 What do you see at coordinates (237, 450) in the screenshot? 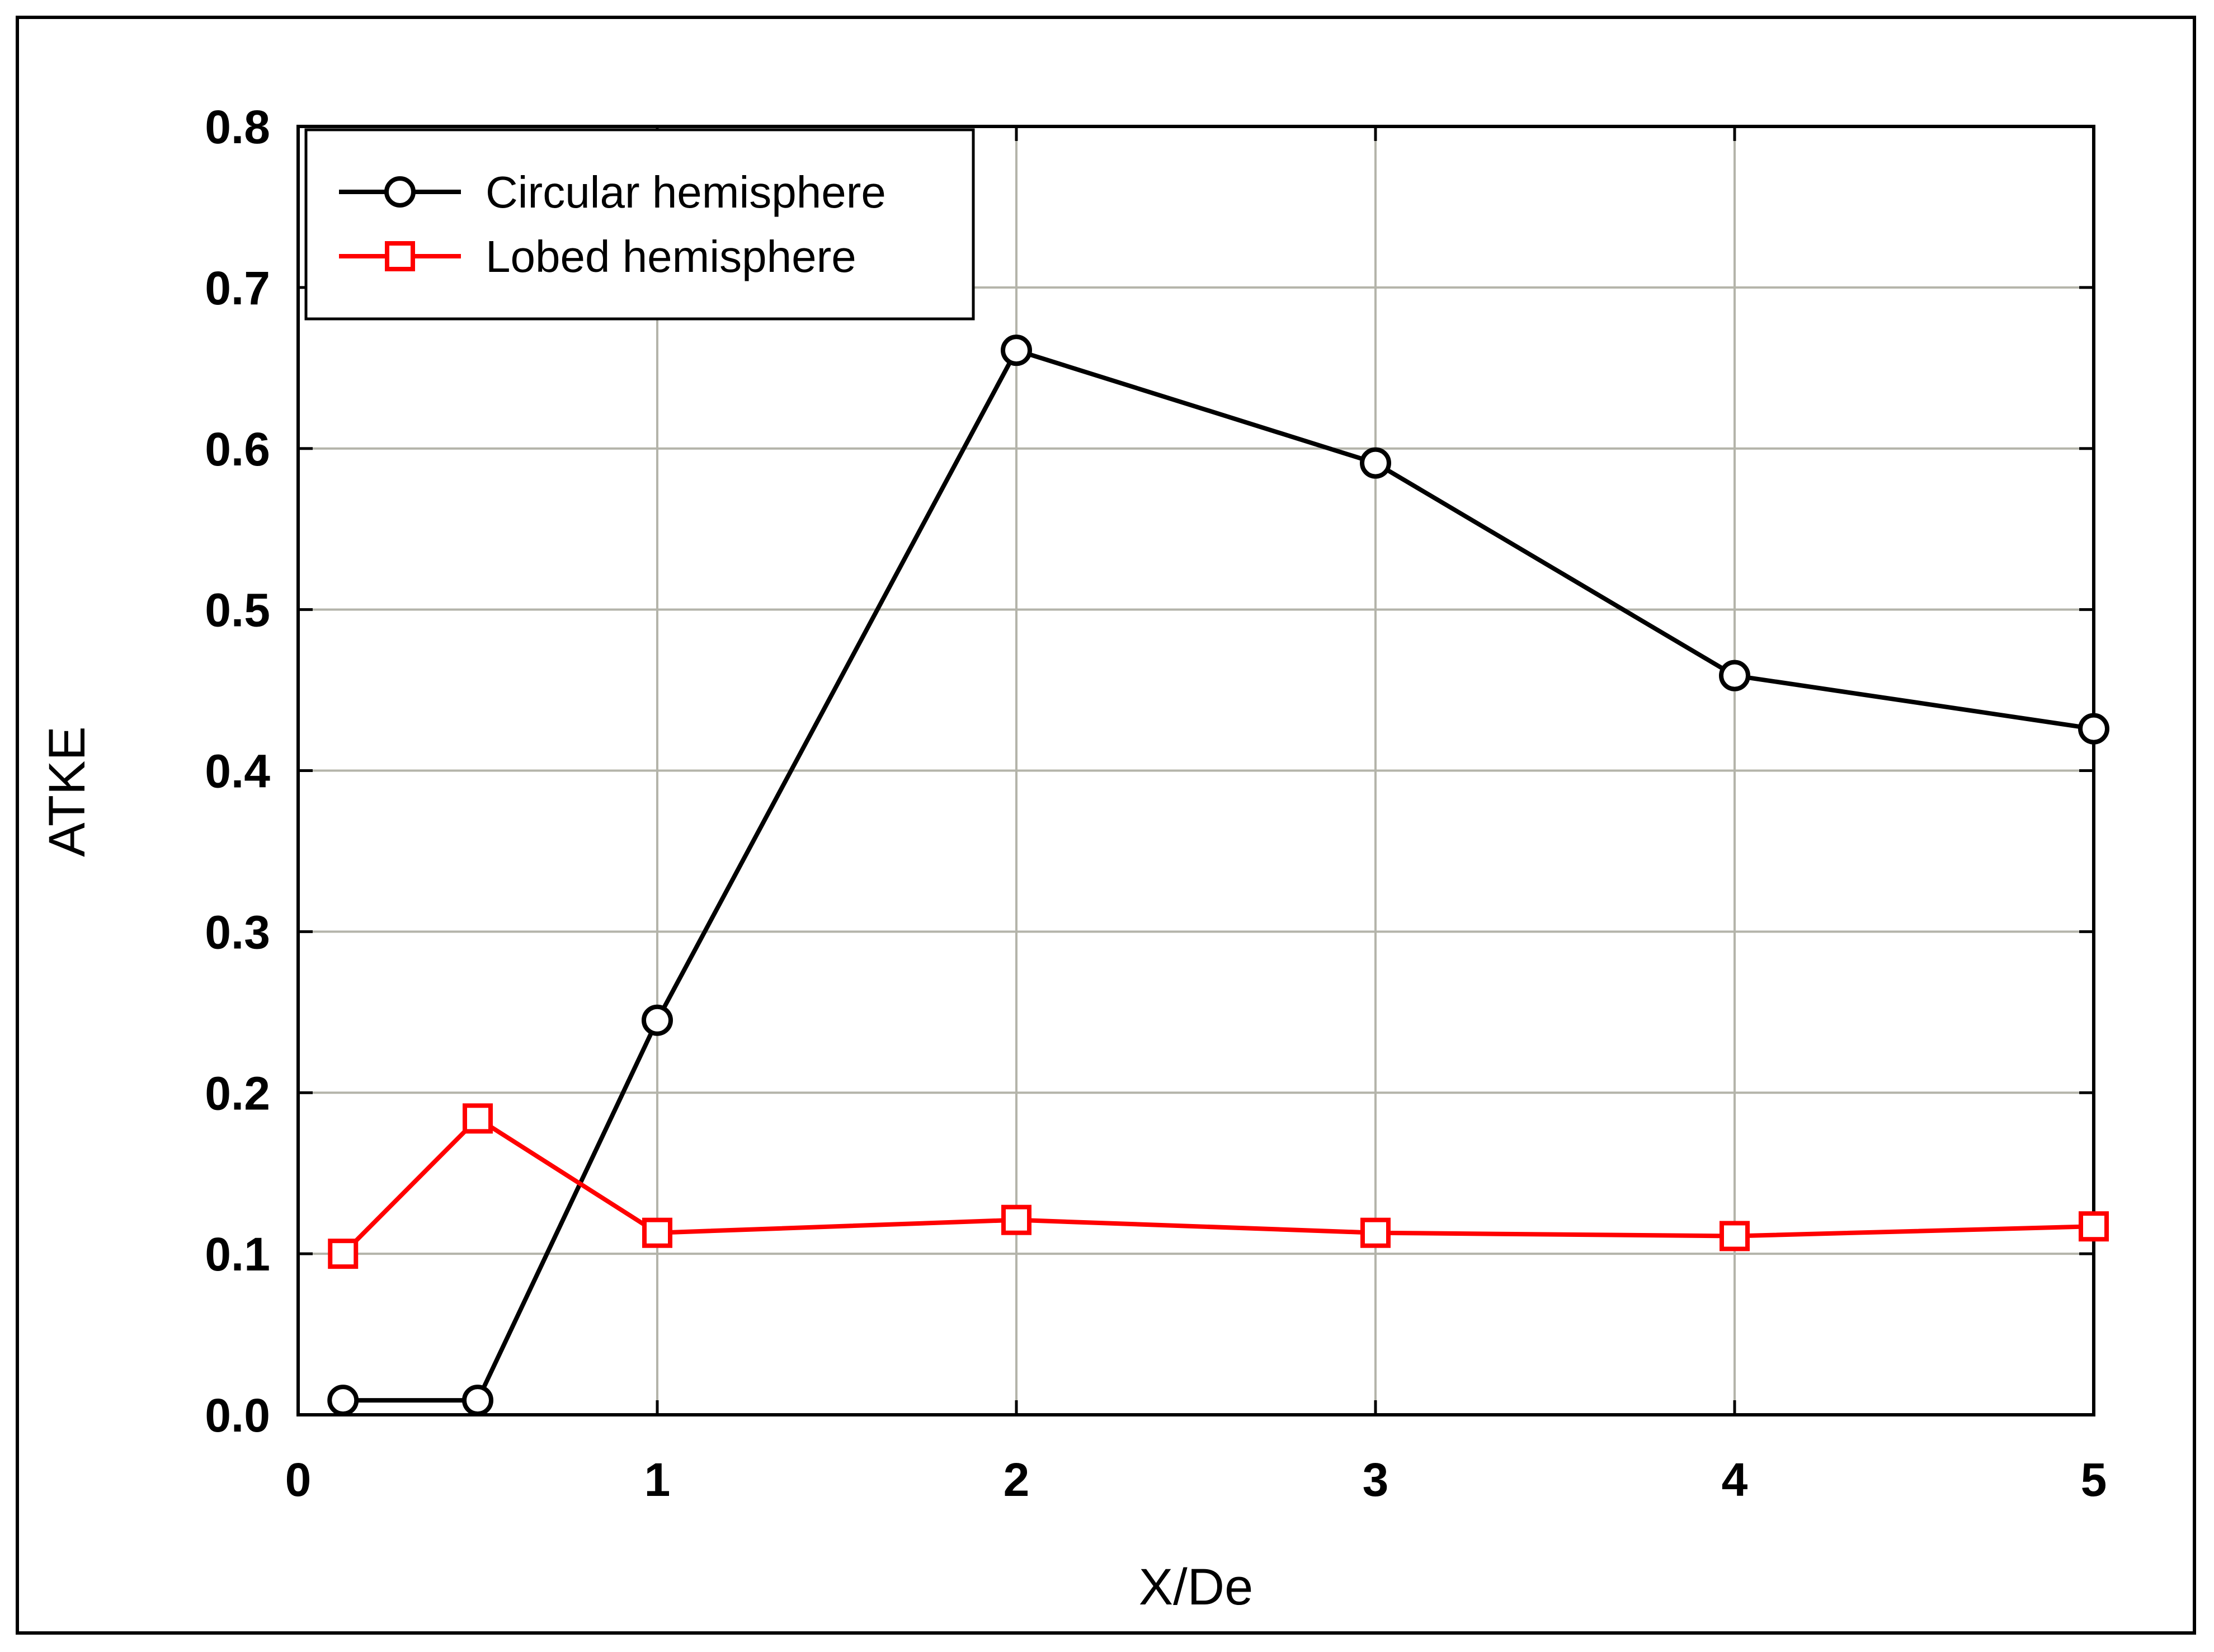
I see `y-tick-label: 0.6` at bounding box center [237, 450].